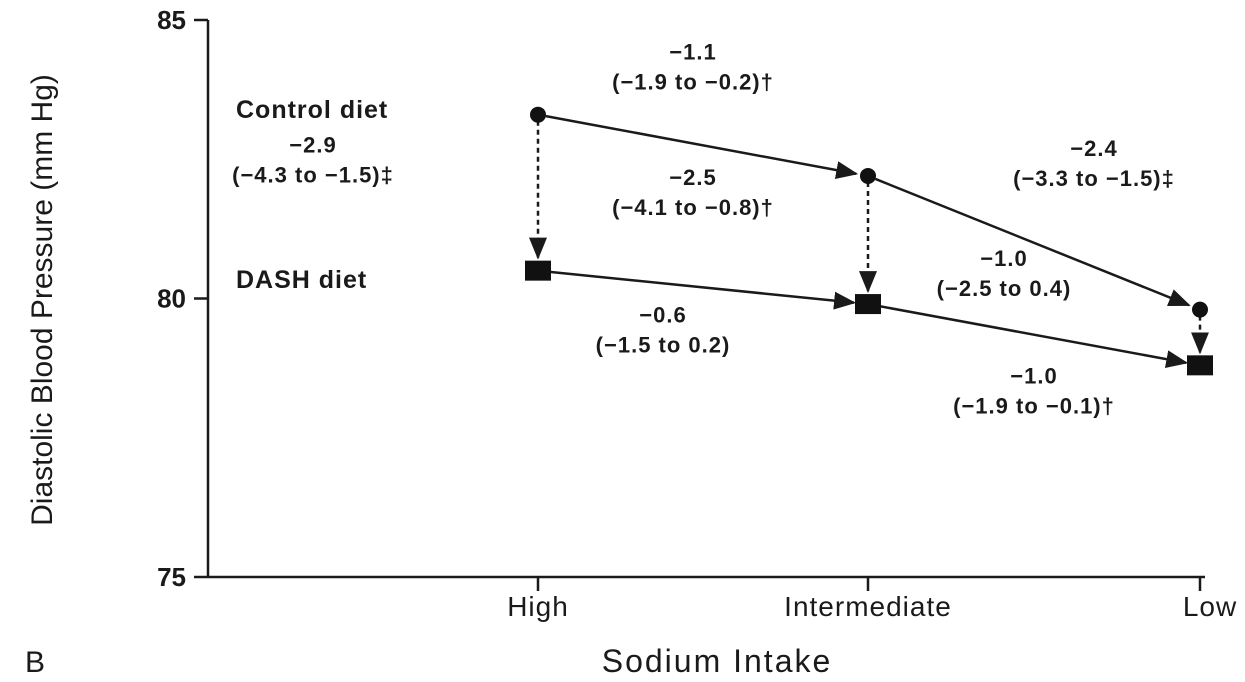 This screenshot has height=682, width=1245. I want to click on x-axis-title: Sodium Intake, so click(717, 660).